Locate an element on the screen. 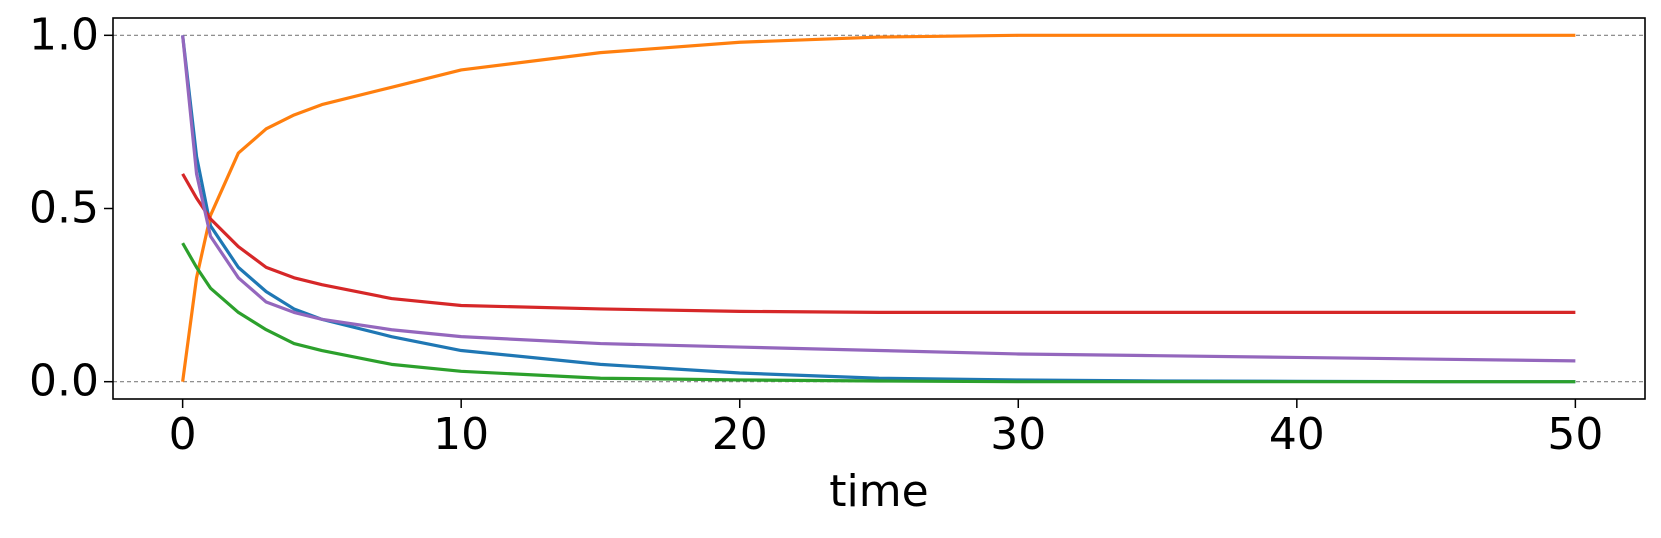 This screenshot has height=538, width=1661. x-tick-label: 30 is located at coordinates (1018, 434).